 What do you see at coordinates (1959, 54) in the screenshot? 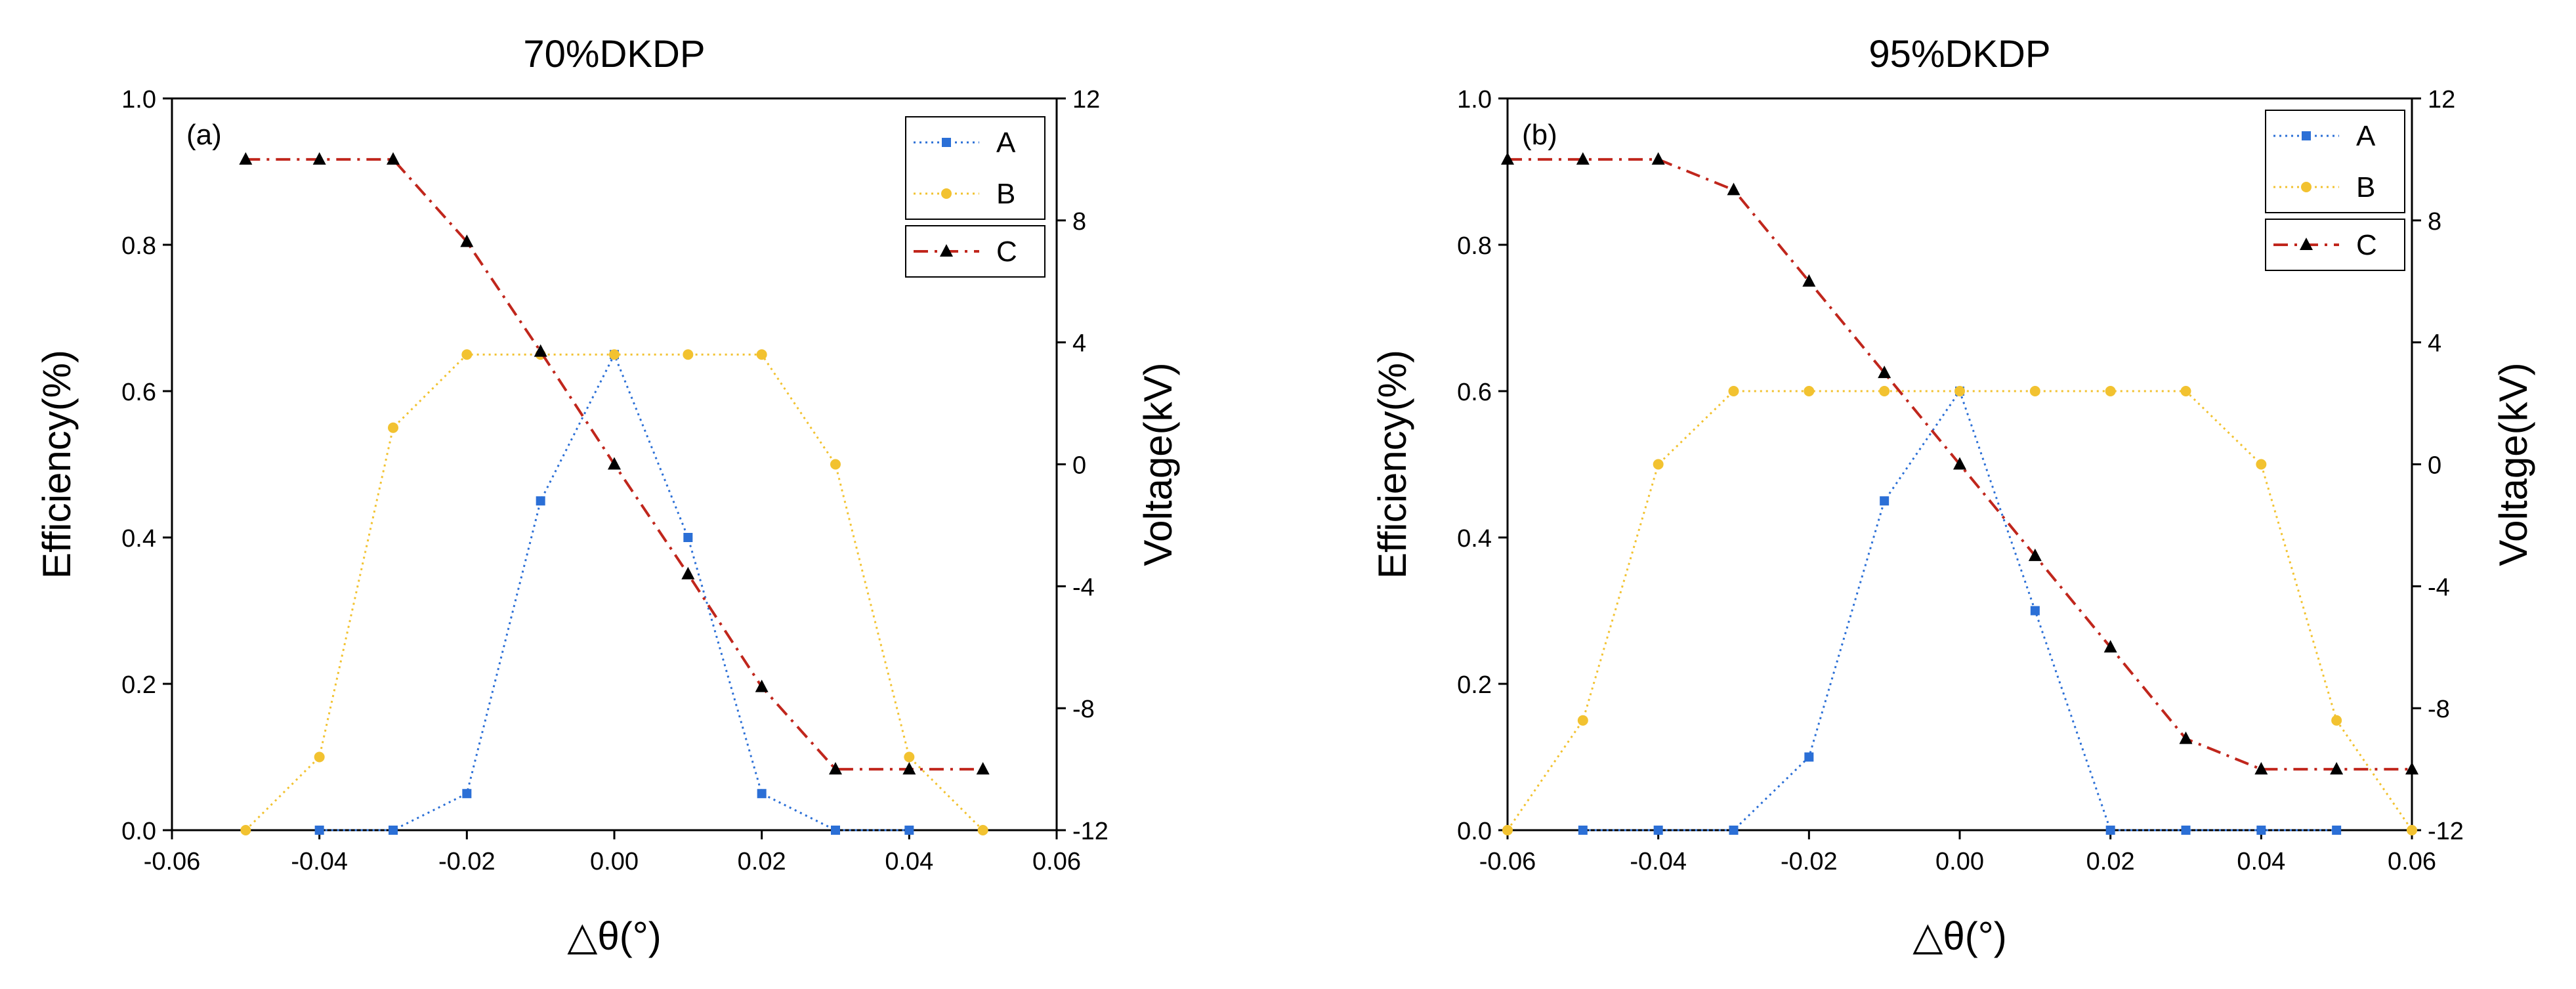
I see `chart-title: 95%DKDP` at bounding box center [1959, 54].